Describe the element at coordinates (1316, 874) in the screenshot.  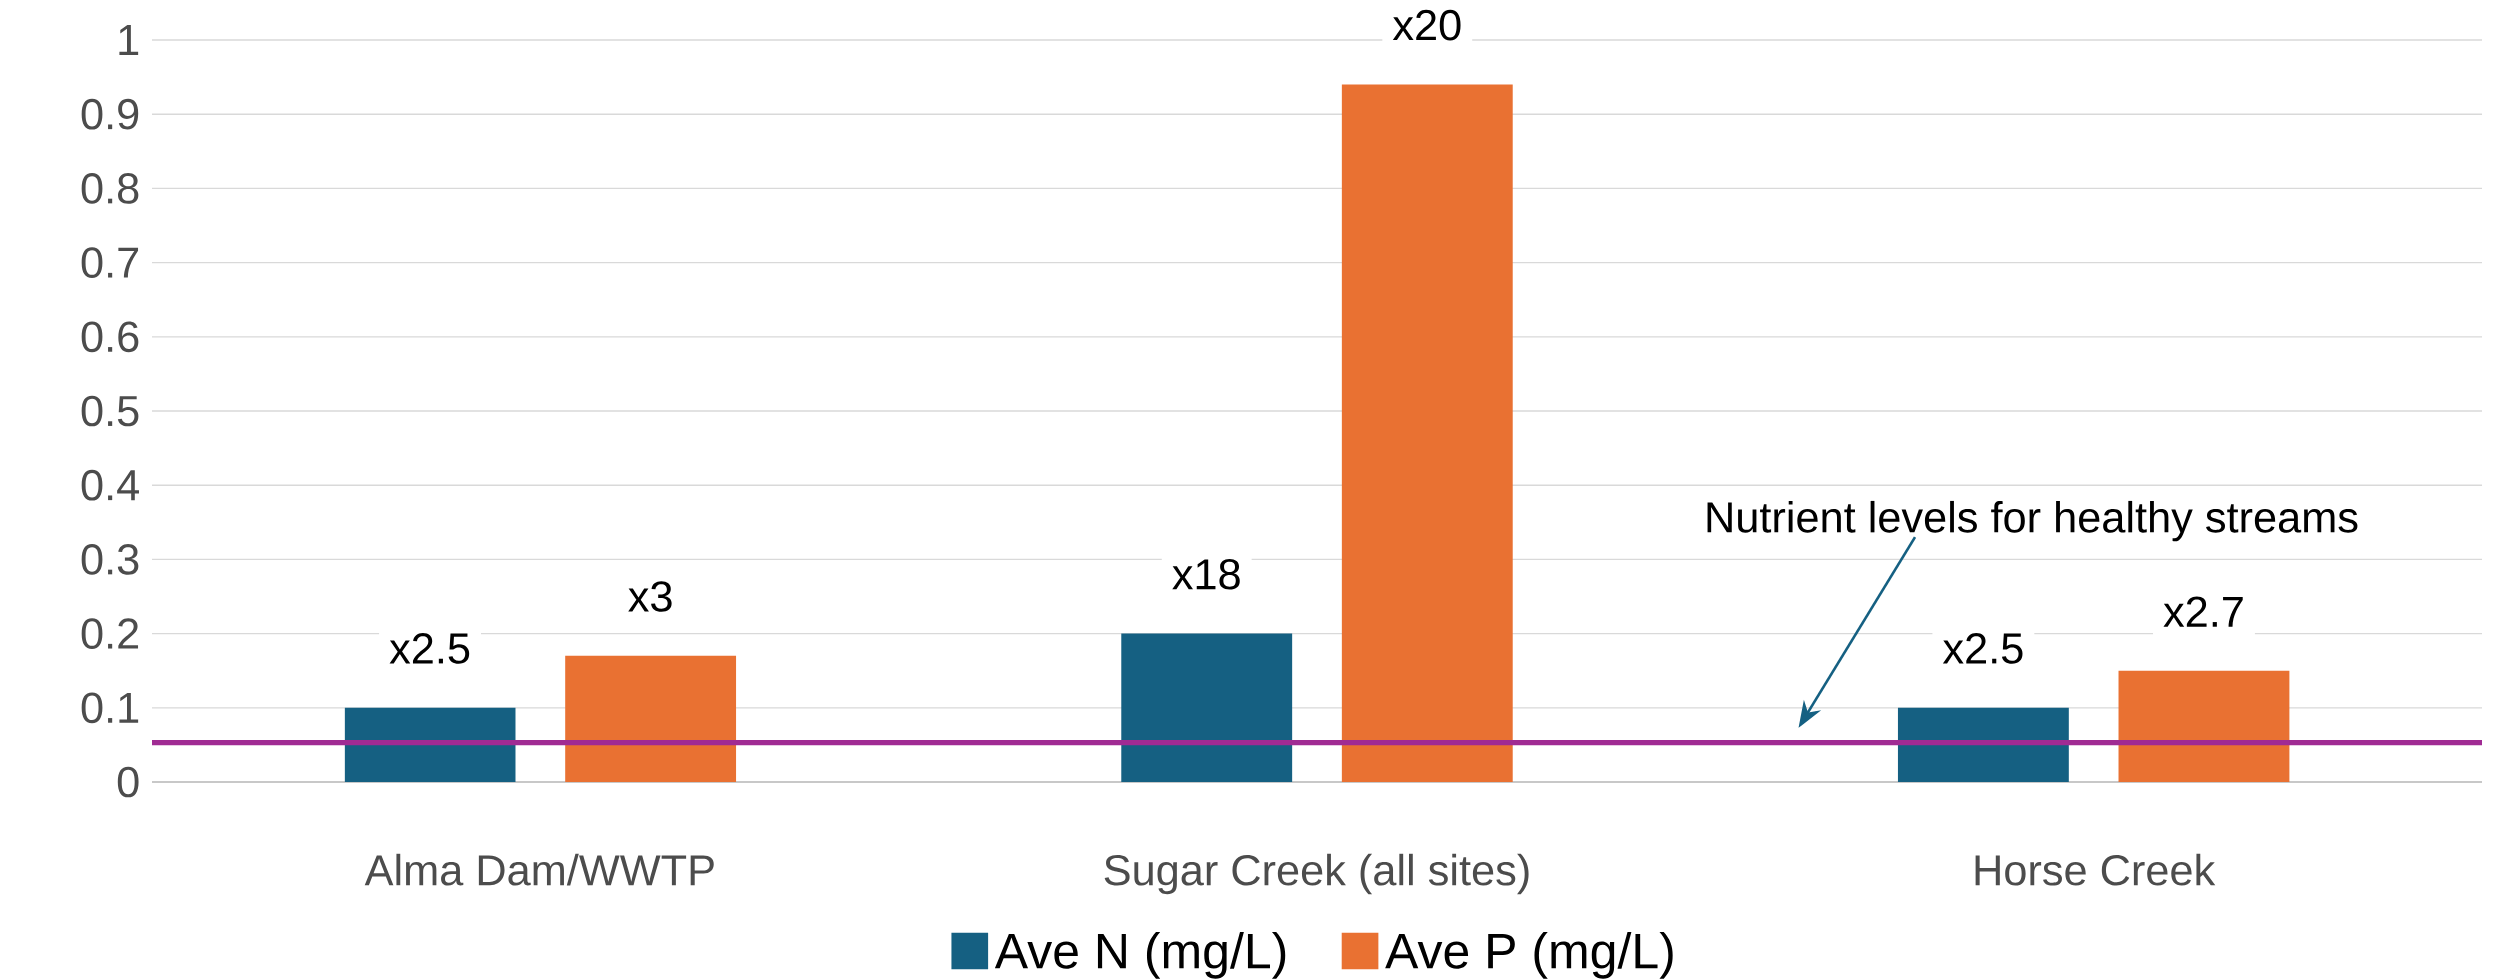
I see `x-tick-label: Sugar Creek (all sites)` at that location.